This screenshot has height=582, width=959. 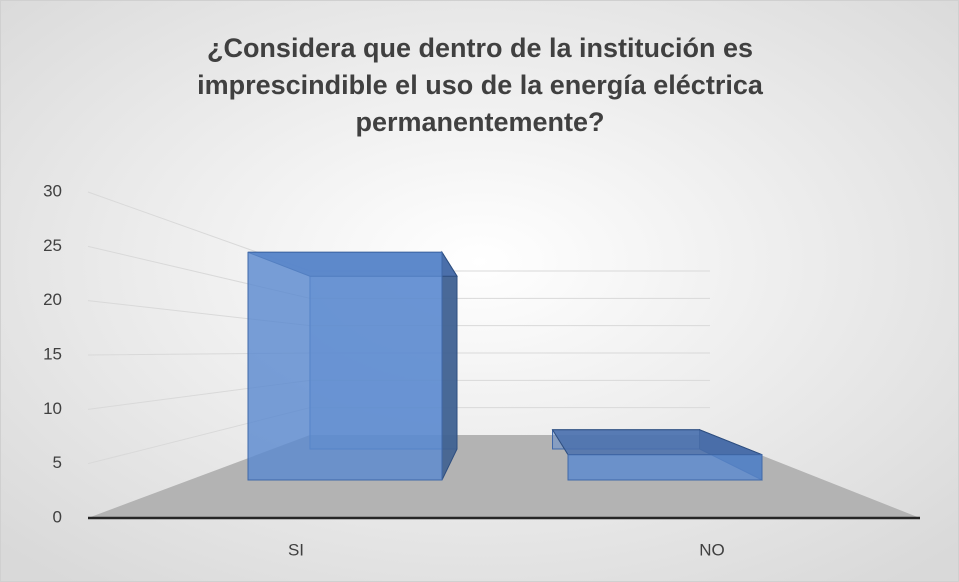 I want to click on y-tick-label: 5, so click(x=57, y=462).